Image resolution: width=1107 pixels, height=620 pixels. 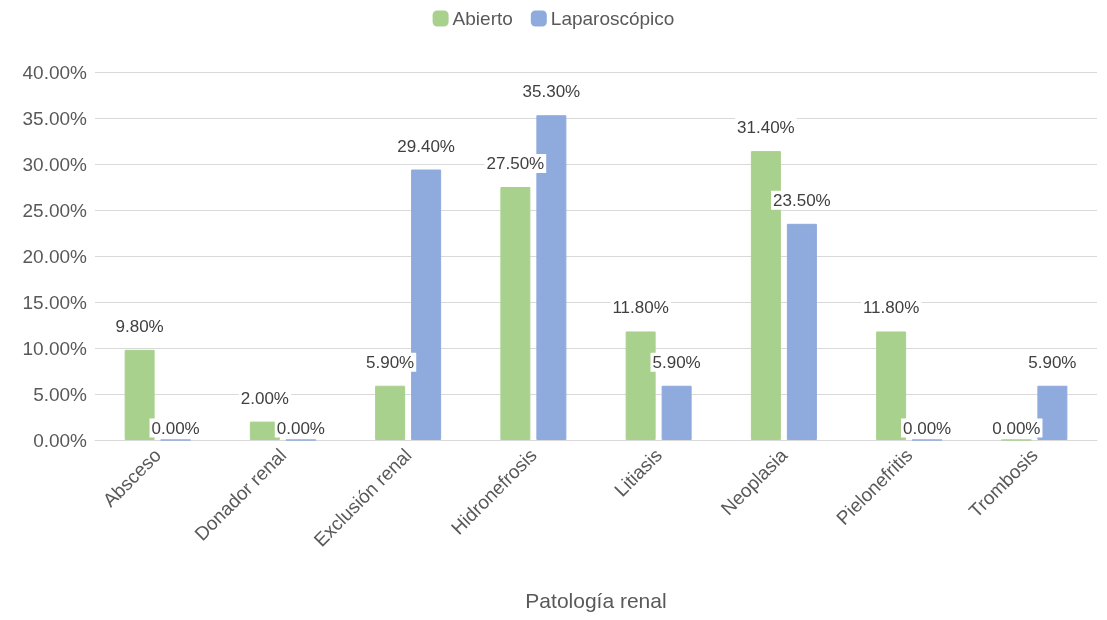 What do you see at coordinates (60, 440) in the screenshot?
I see `y-tick-label: 0.00%` at bounding box center [60, 440].